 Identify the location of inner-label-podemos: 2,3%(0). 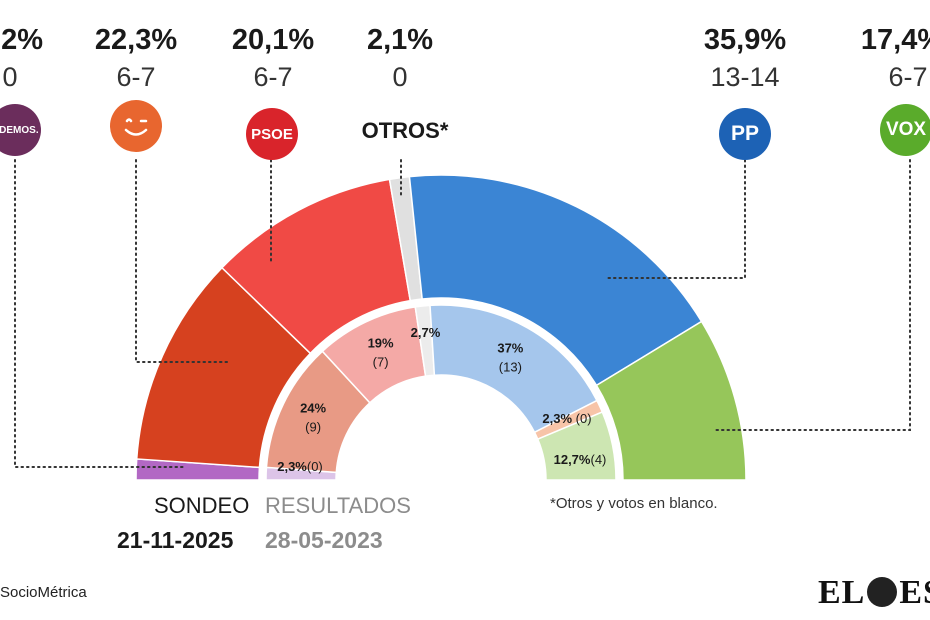
(300, 466).